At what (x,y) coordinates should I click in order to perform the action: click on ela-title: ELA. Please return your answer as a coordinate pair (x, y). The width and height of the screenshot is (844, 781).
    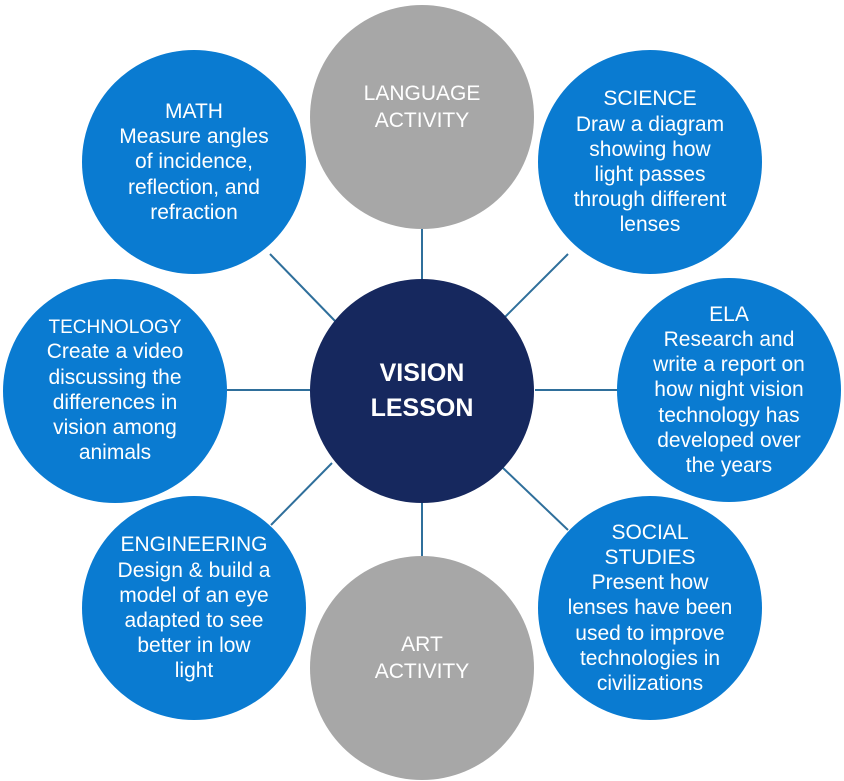
    Looking at the image, I should click on (729, 314).